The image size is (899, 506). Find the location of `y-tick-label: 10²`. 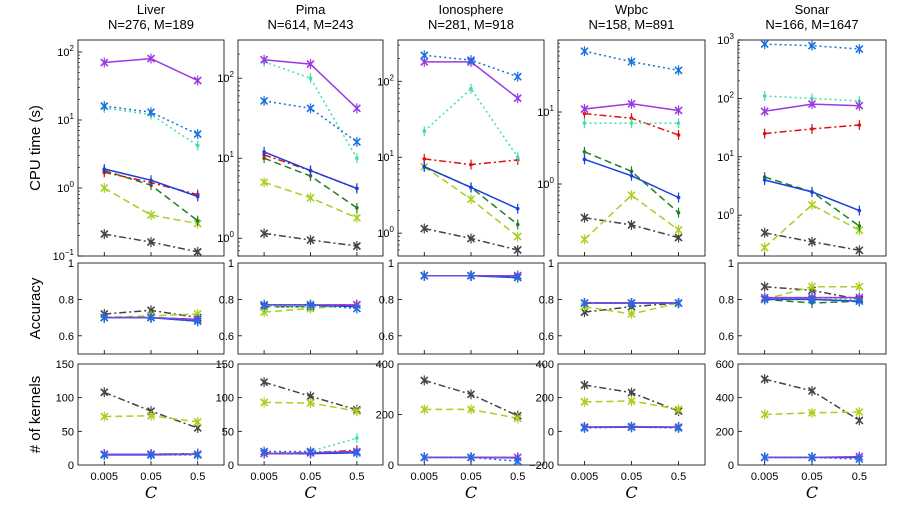

y-tick-label: 10² is located at coordinates (725, 97).